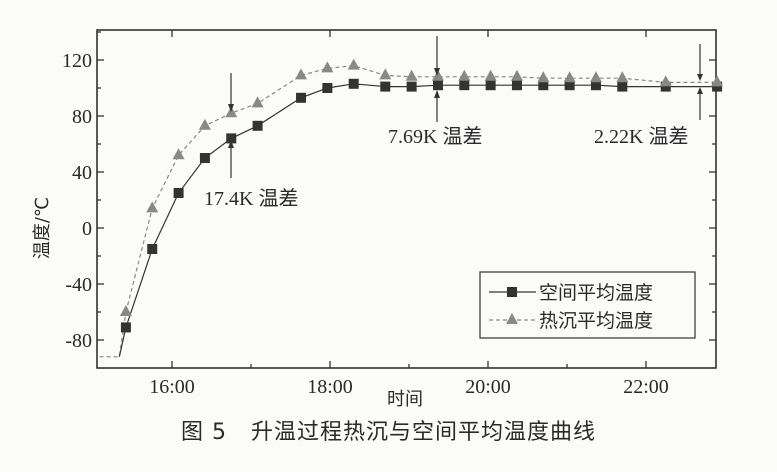  What do you see at coordinates (435, 136) in the screenshot?
I see `annotation-label-7-69k: 7.69K 温差` at bounding box center [435, 136].